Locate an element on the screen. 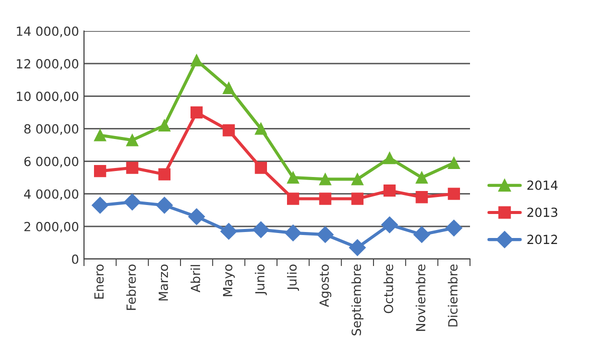 The image size is (590, 344). y-tick-label: 14 000,00 is located at coordinates (47, 32).